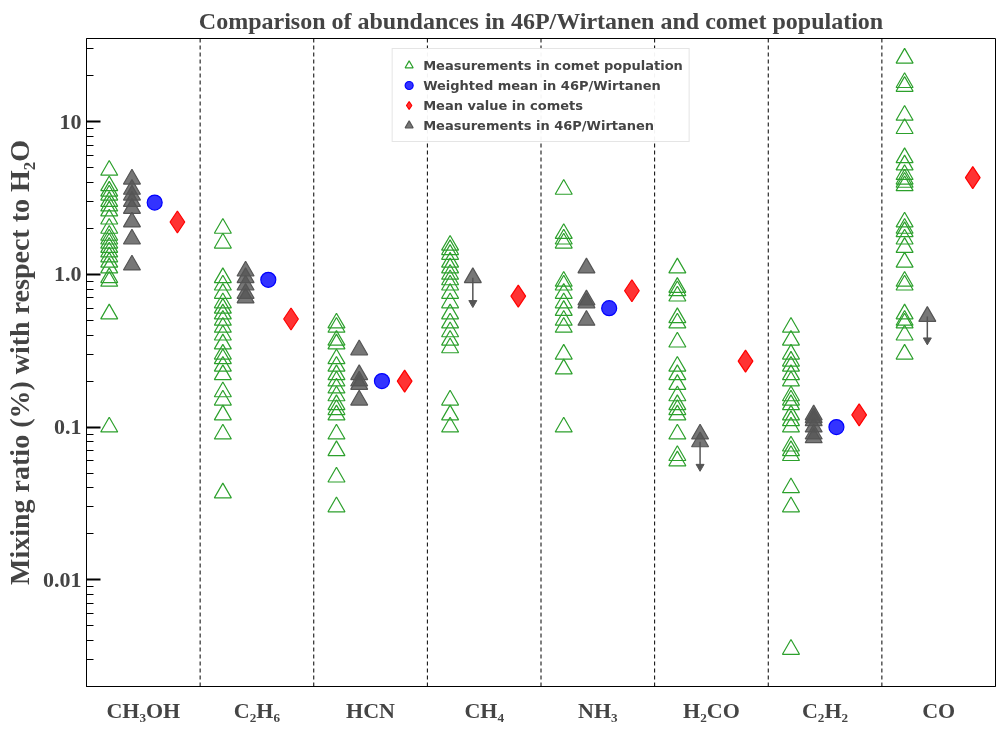 Image resolution: width=1006 pixels, height=729 pixels. I want to click on y-tick-label: 1.0, so click(68, 274).